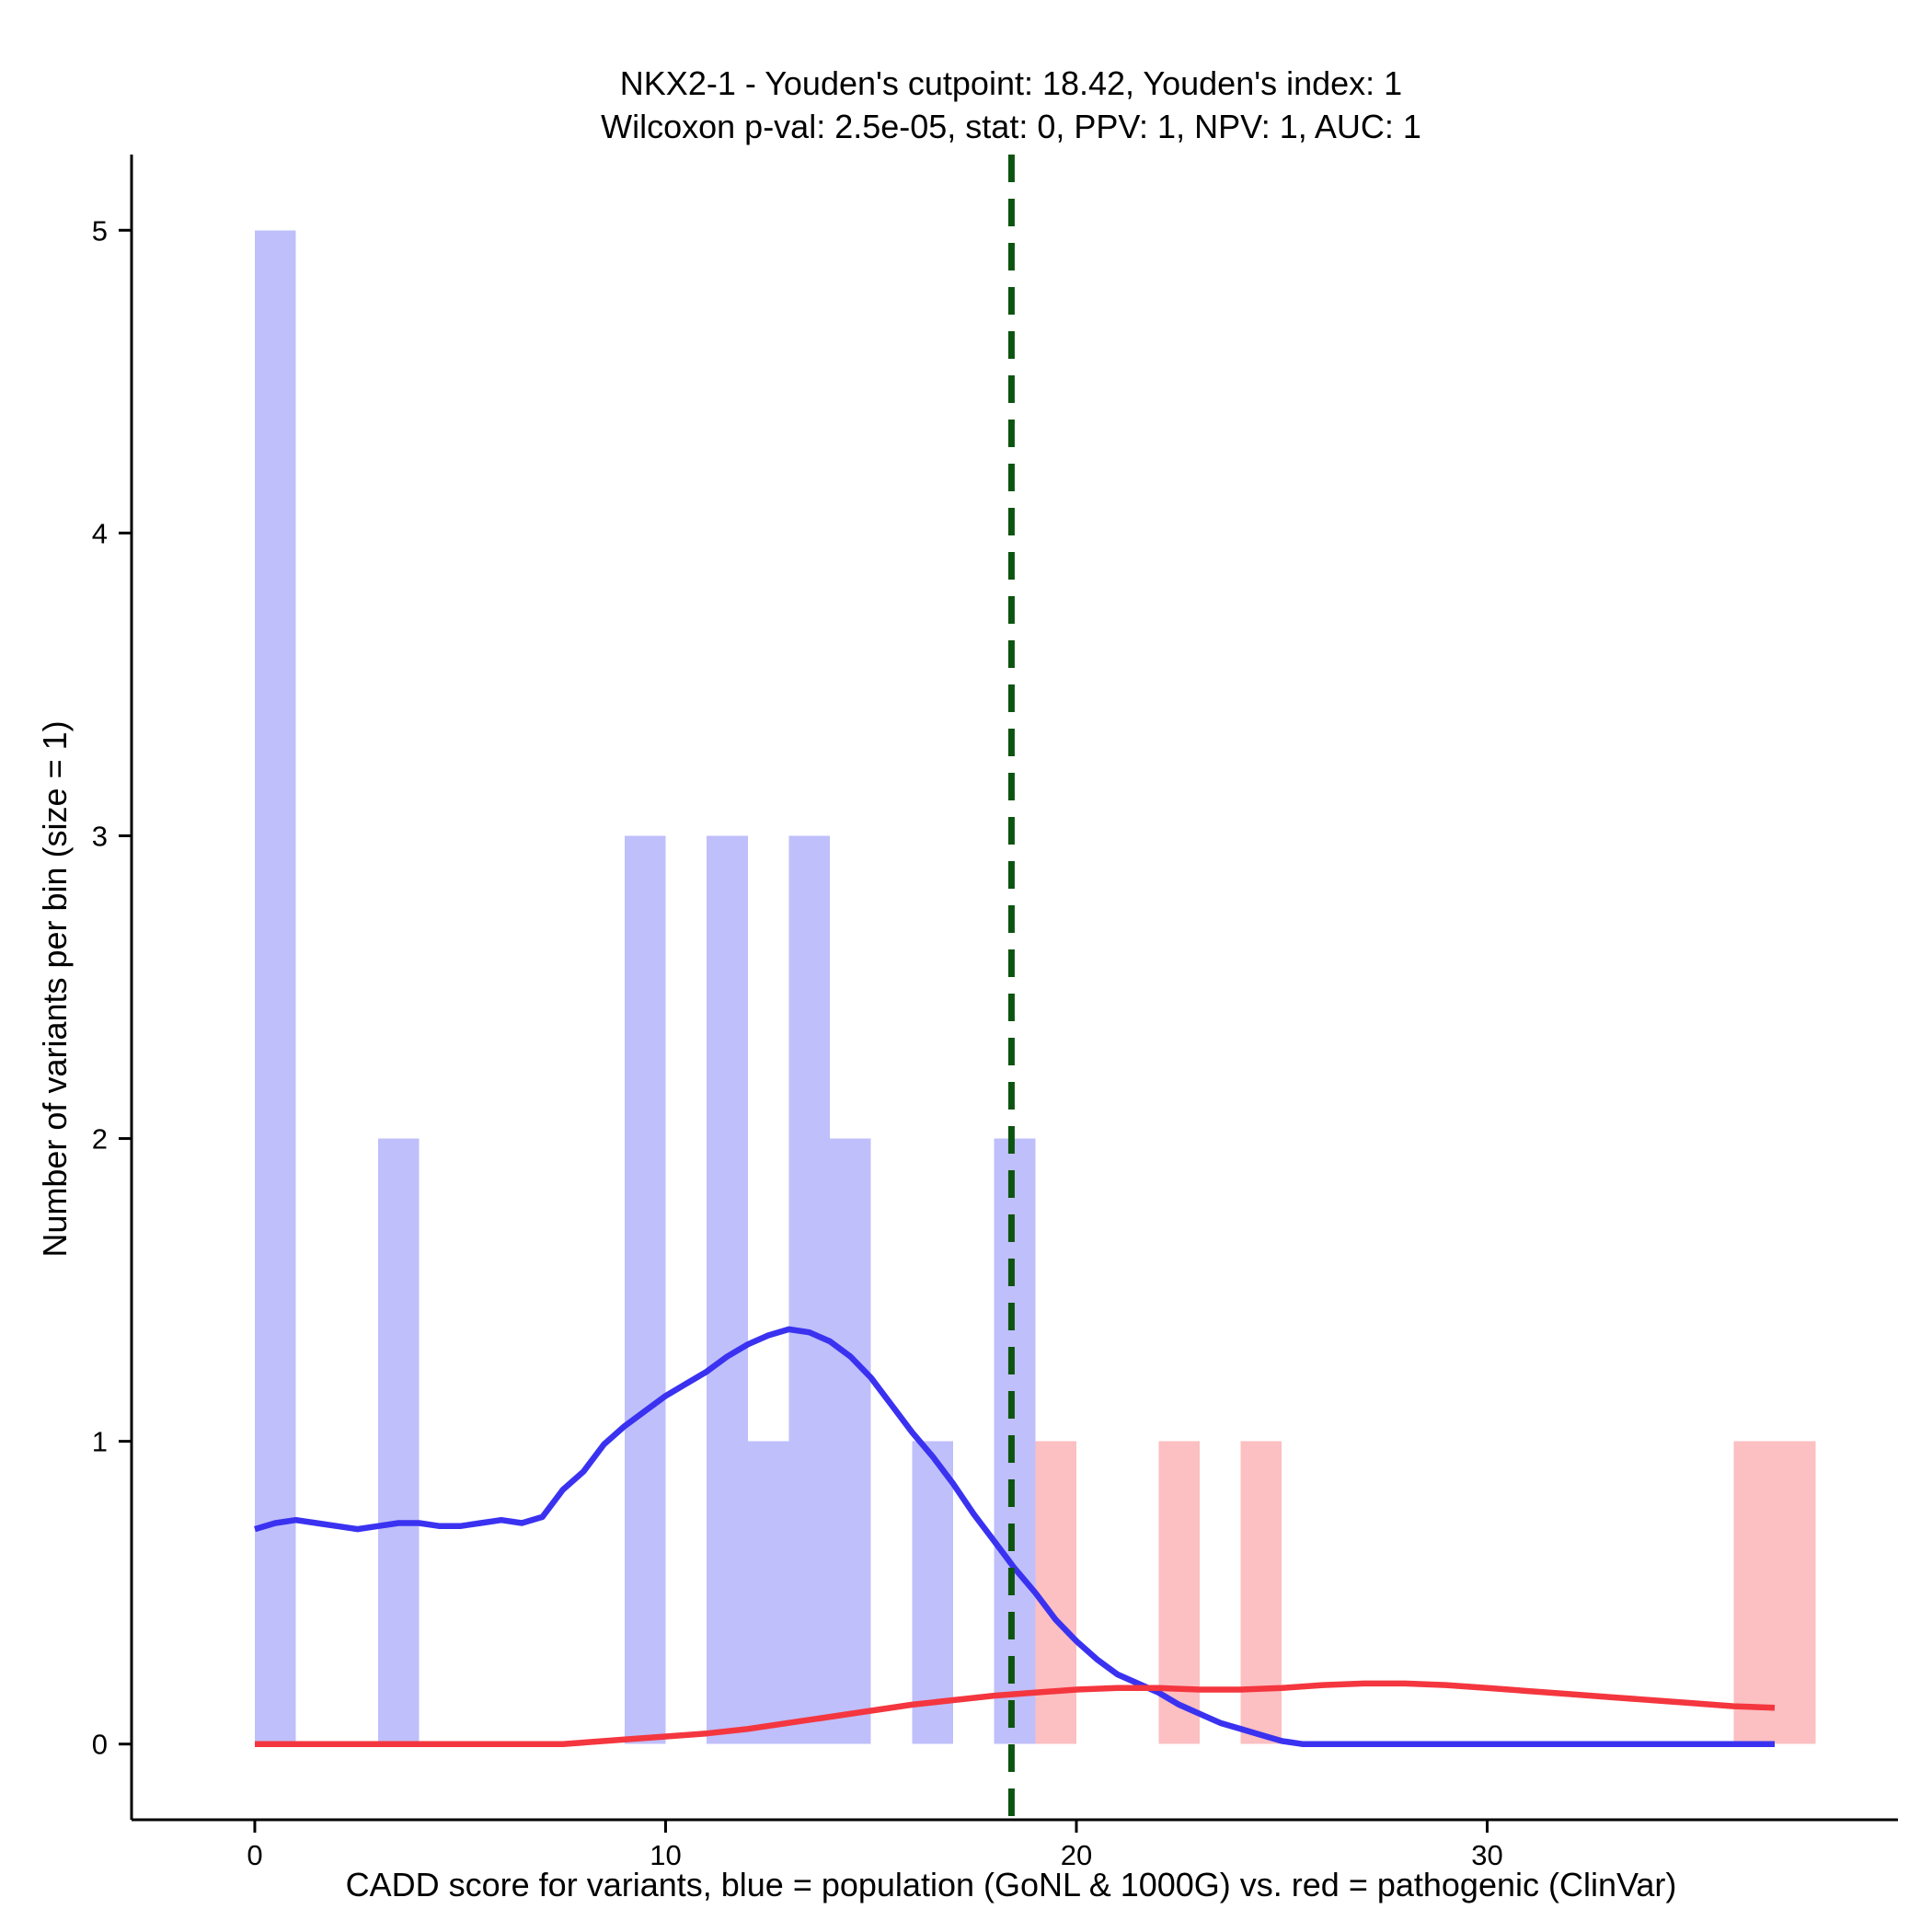  Describe the element at coordinates (100, 533) in the screenshot. I see `y-tick-label: 4` at that location.